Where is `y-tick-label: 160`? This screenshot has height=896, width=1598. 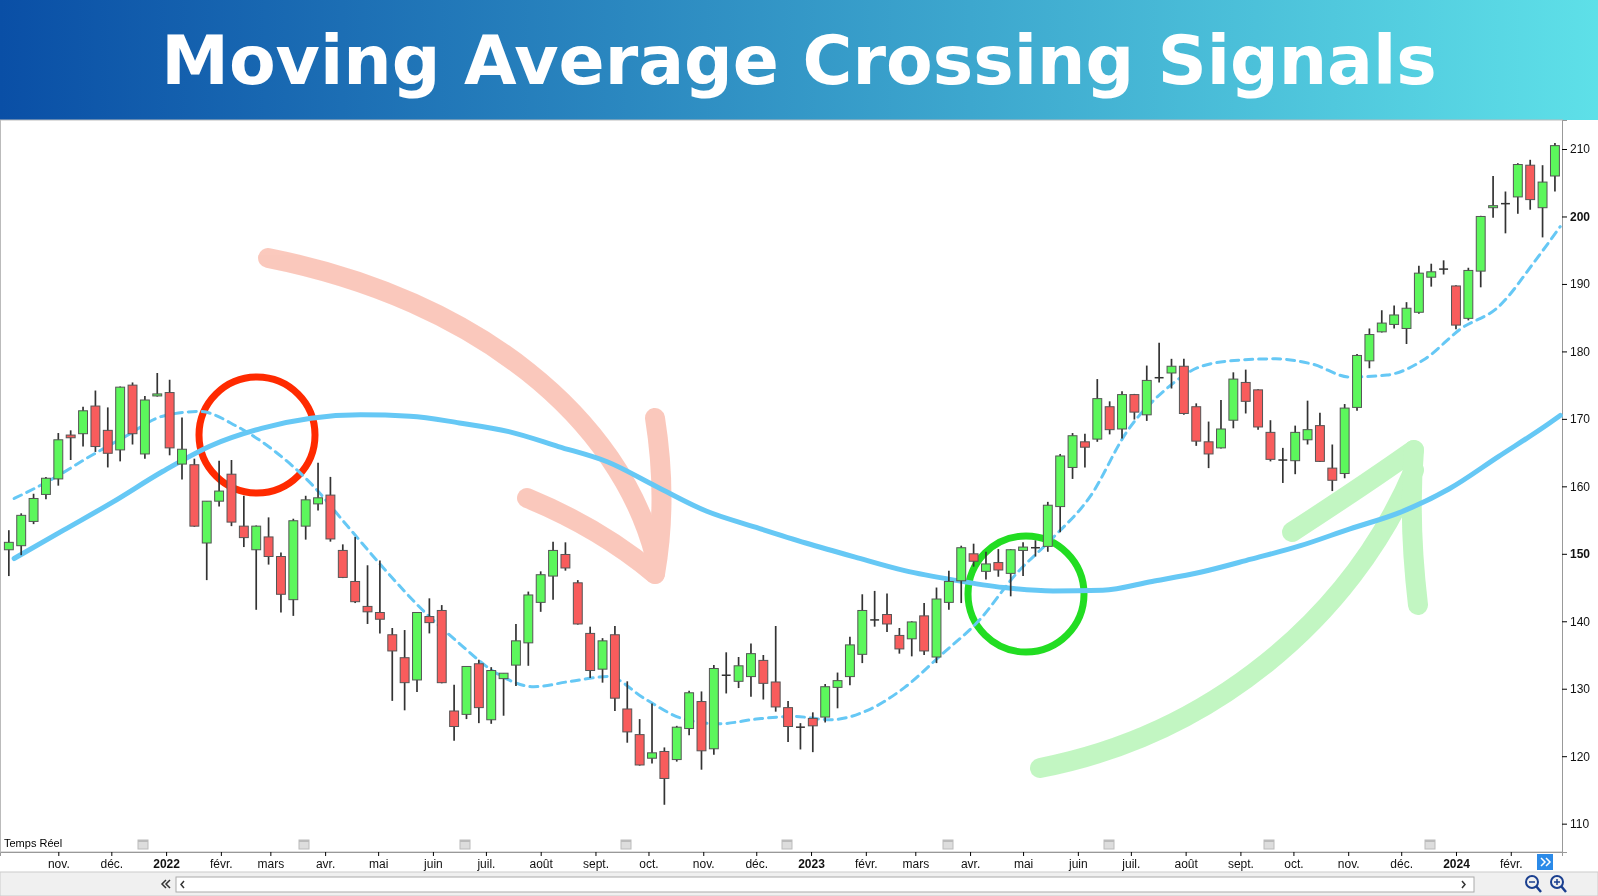 y-tick-label: 160 is located at coordinates (1580, 486).